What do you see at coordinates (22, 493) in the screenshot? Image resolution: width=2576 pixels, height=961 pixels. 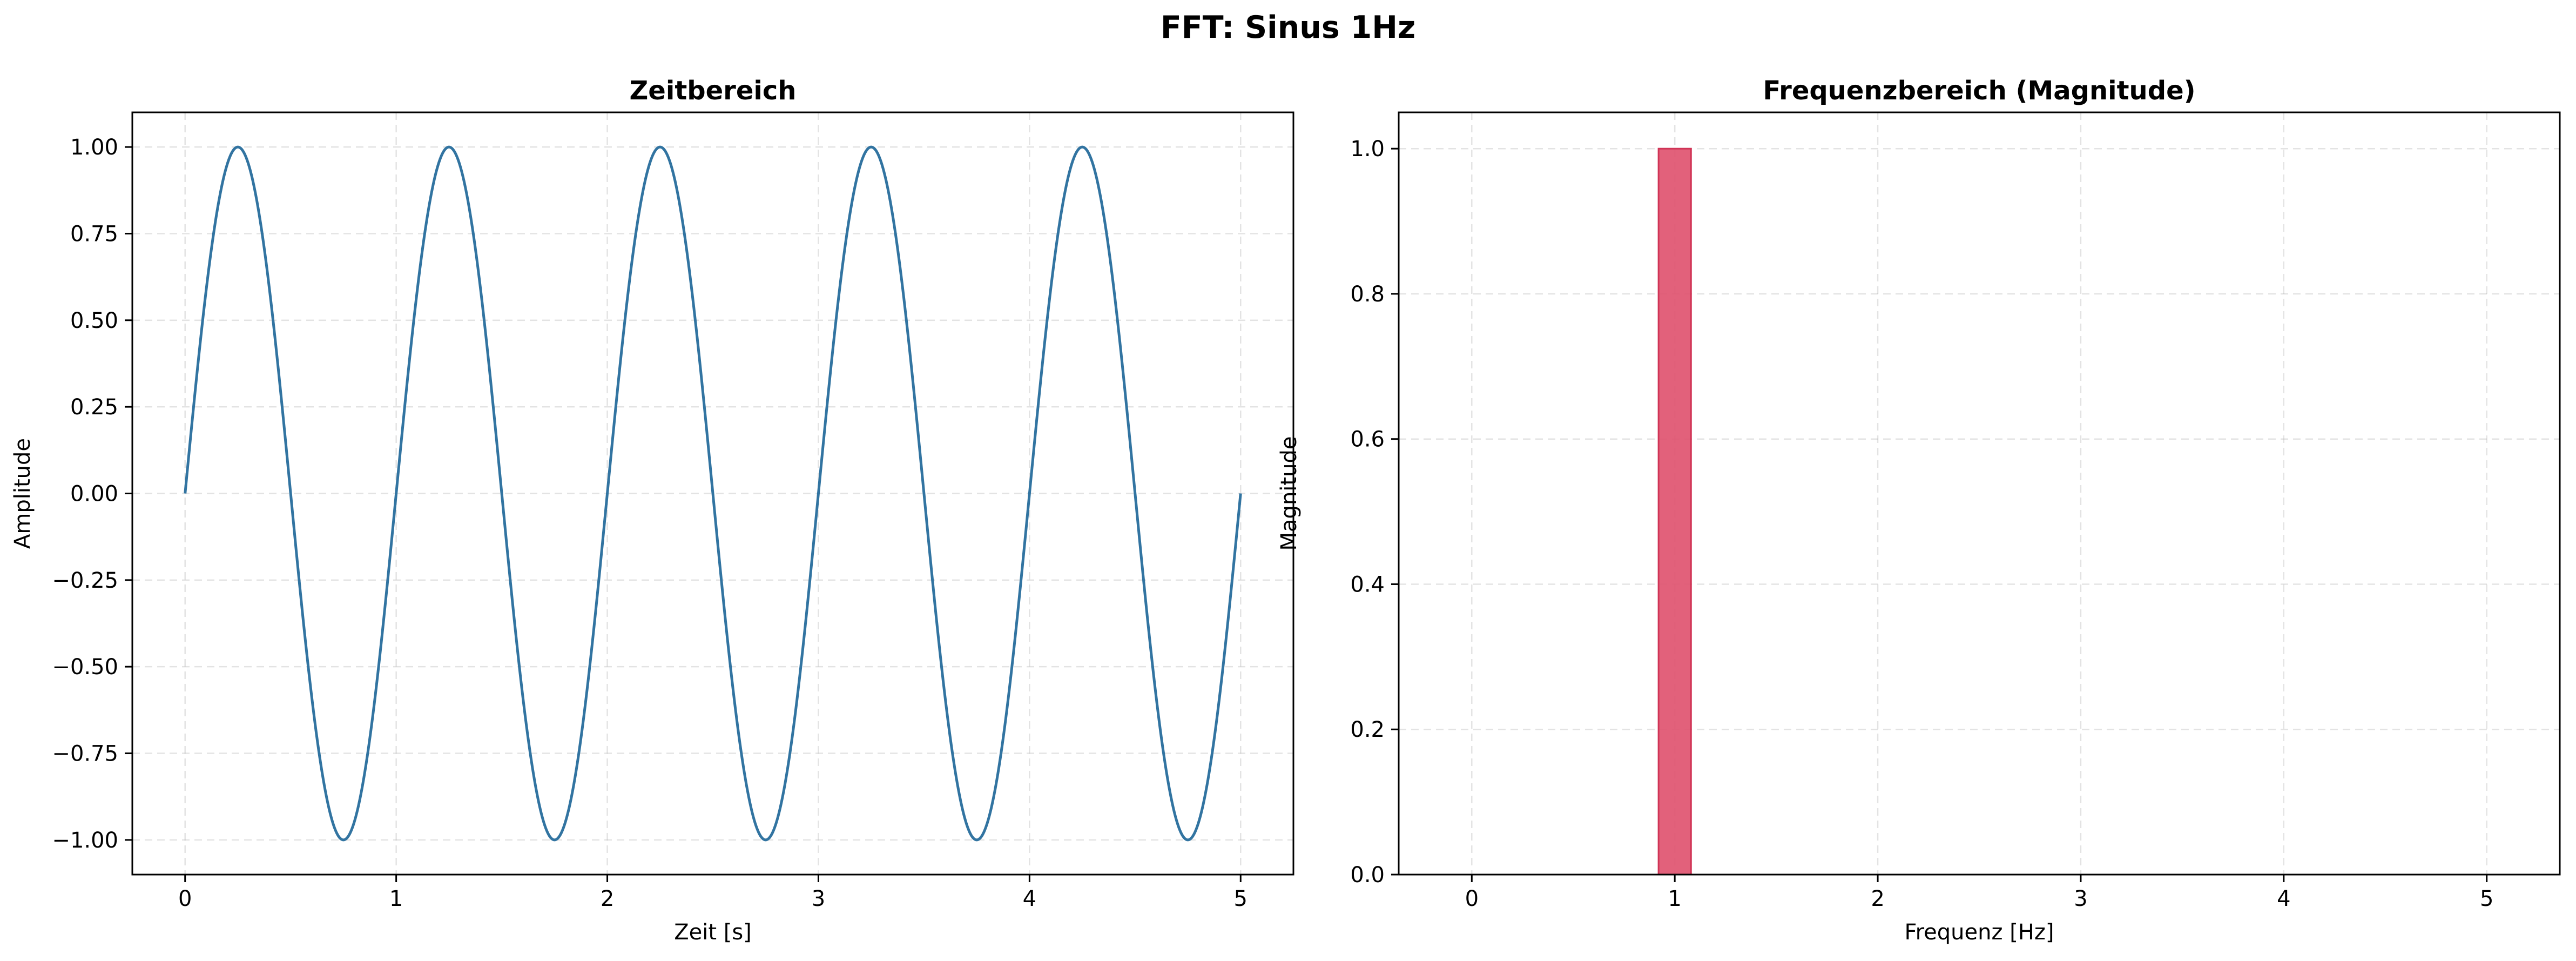 I see `y-axis-label: Amplitude` at bounding box center [22, 493].